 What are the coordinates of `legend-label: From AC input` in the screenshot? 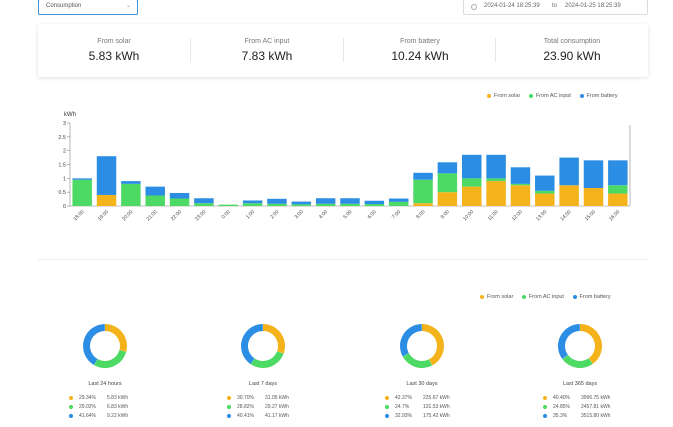 It's located at (546, 297).